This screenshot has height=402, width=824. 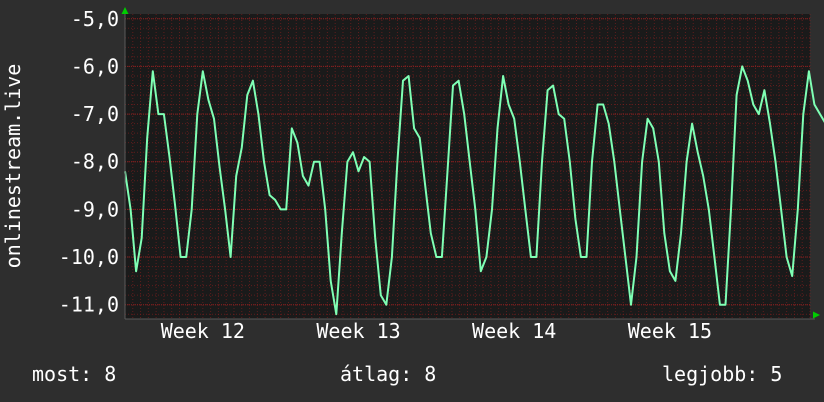 What do you see at coordinates (816, 315) in the screenshot?
I see `x-axis-arrow-icon` at bounding box center [816, 315].